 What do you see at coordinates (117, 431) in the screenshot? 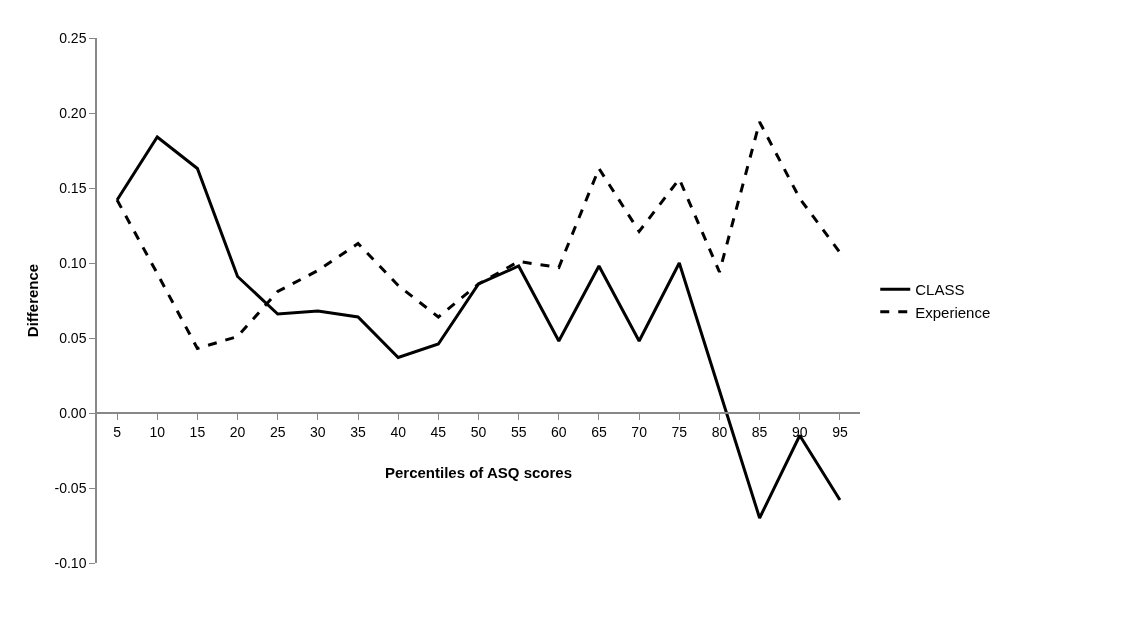
I see `x-tick-label: 5` at bounding box center [117, 431].